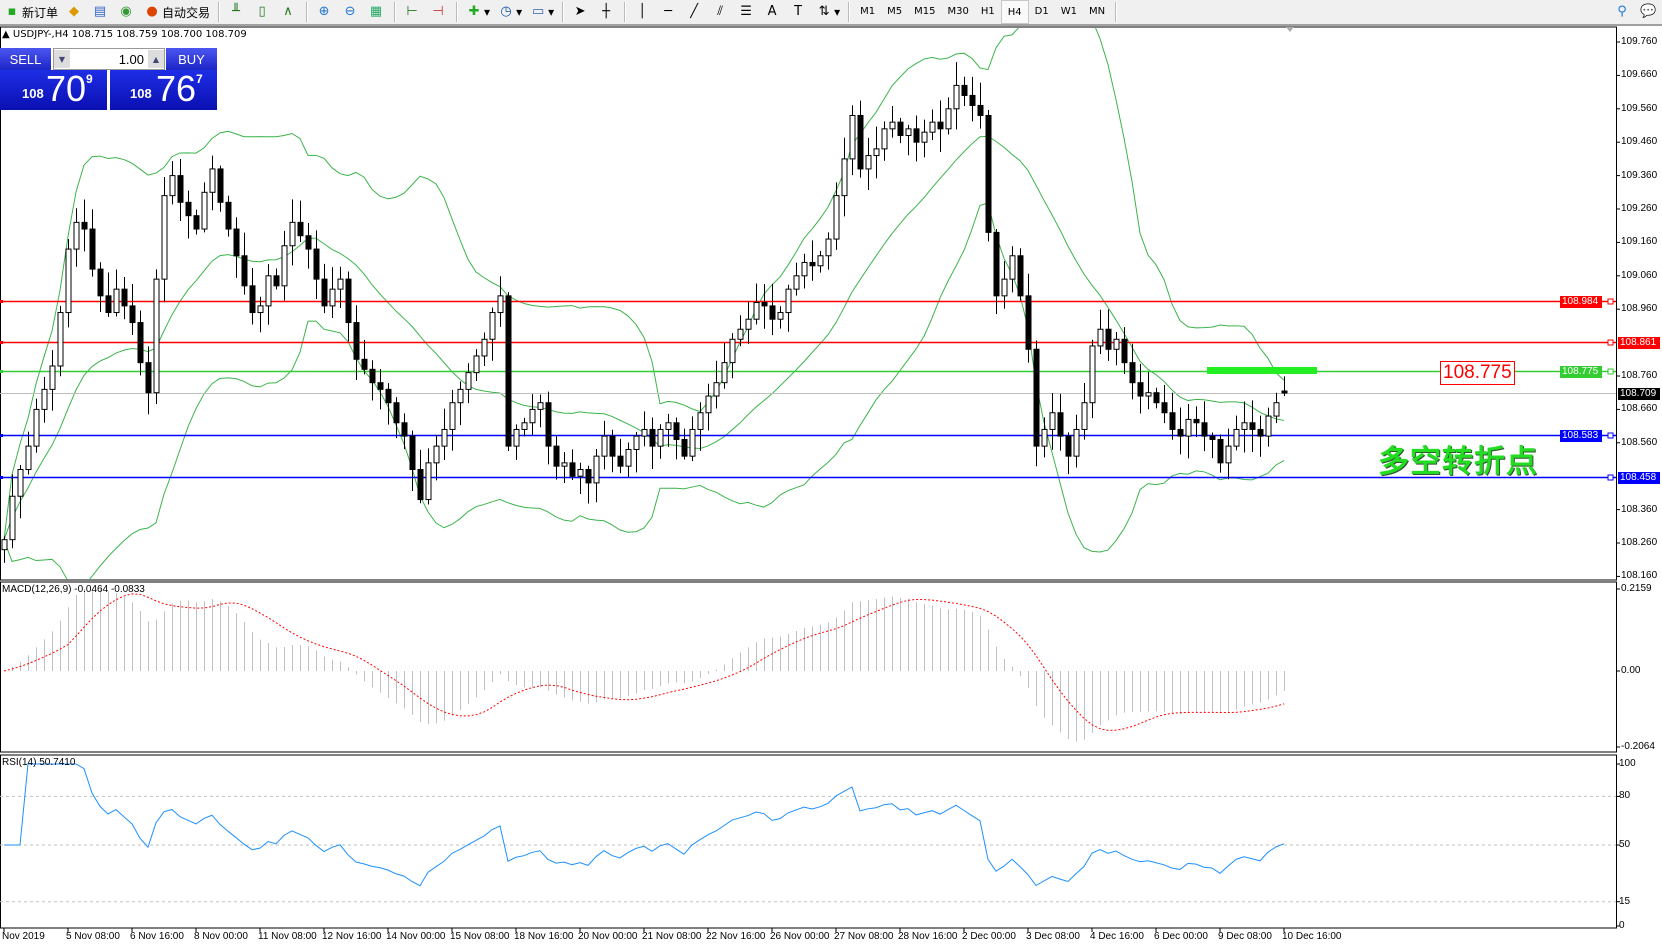 The width and height of the screenshot is (1662, 945). Describe the element at coordinates (156, 59) in the screenshot. I see `lot-increase-button: ▲` at that location.